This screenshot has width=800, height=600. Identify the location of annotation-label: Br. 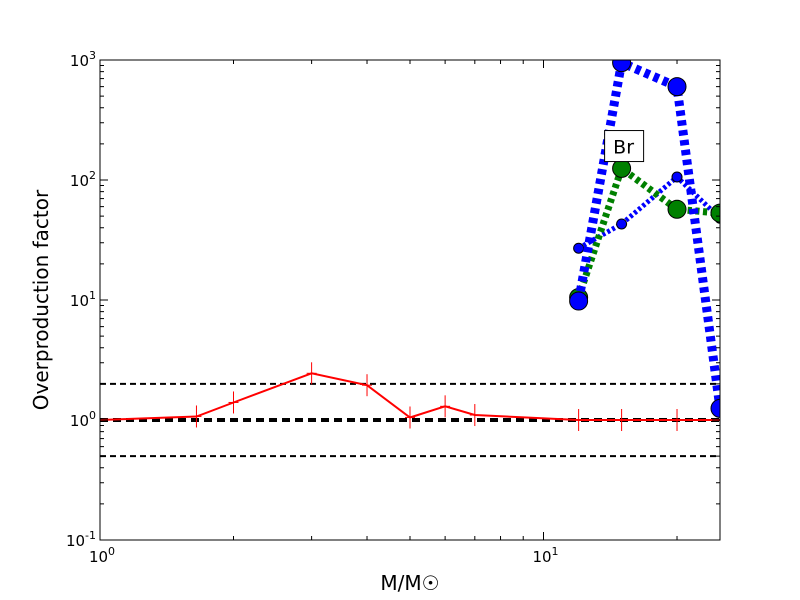
(623, 148).